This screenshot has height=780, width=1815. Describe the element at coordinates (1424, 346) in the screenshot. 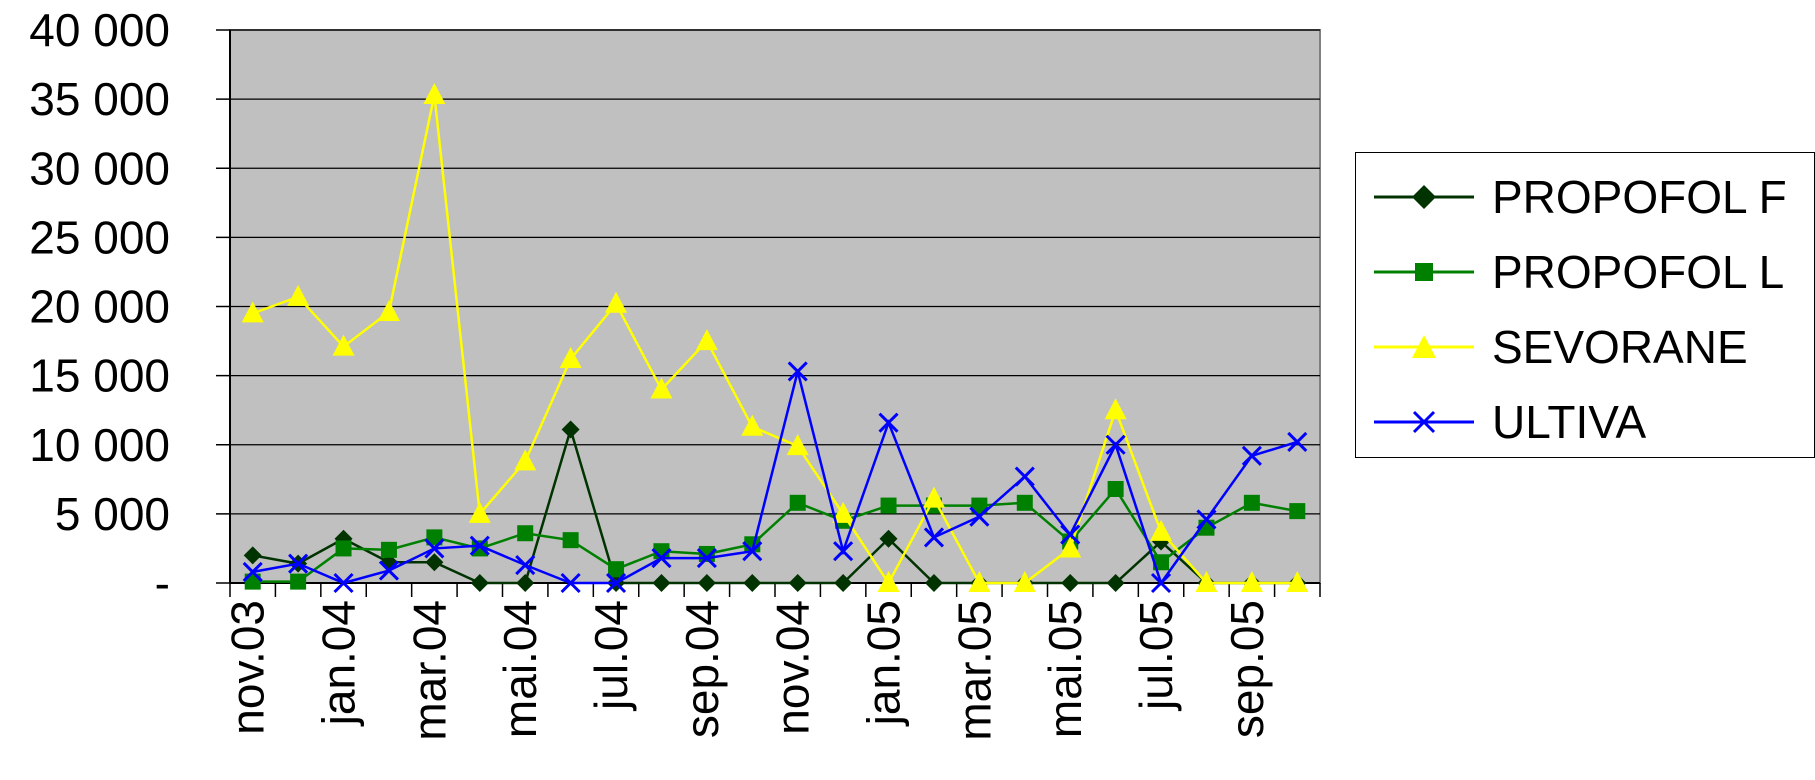

I see `legend-triangle-marker-icon` at that location.